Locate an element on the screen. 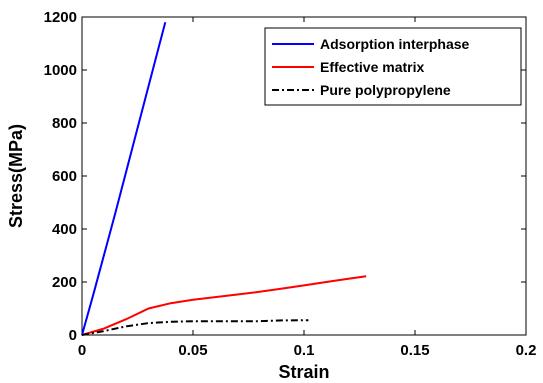  y-tick-label: 600 is located at coordinates (64, 176).